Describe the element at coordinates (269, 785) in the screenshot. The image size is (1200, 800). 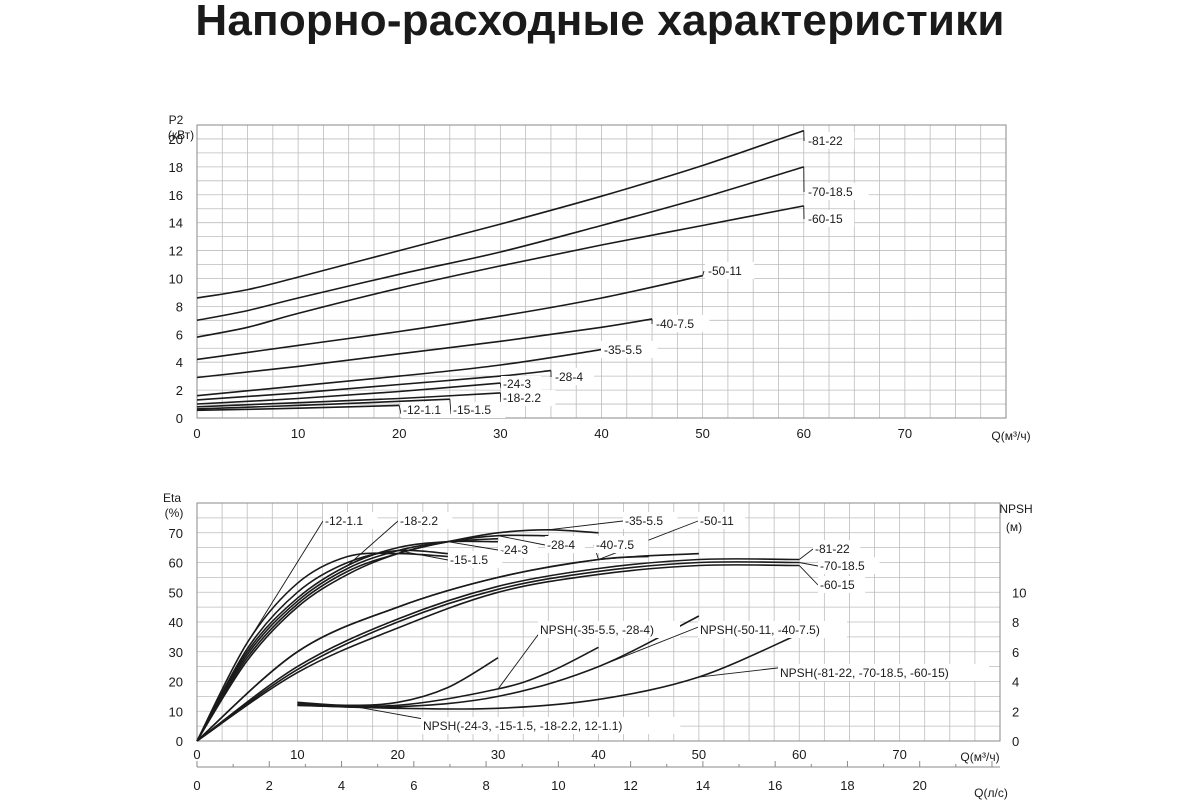
I see `x2-tick-label: 2` at that location.